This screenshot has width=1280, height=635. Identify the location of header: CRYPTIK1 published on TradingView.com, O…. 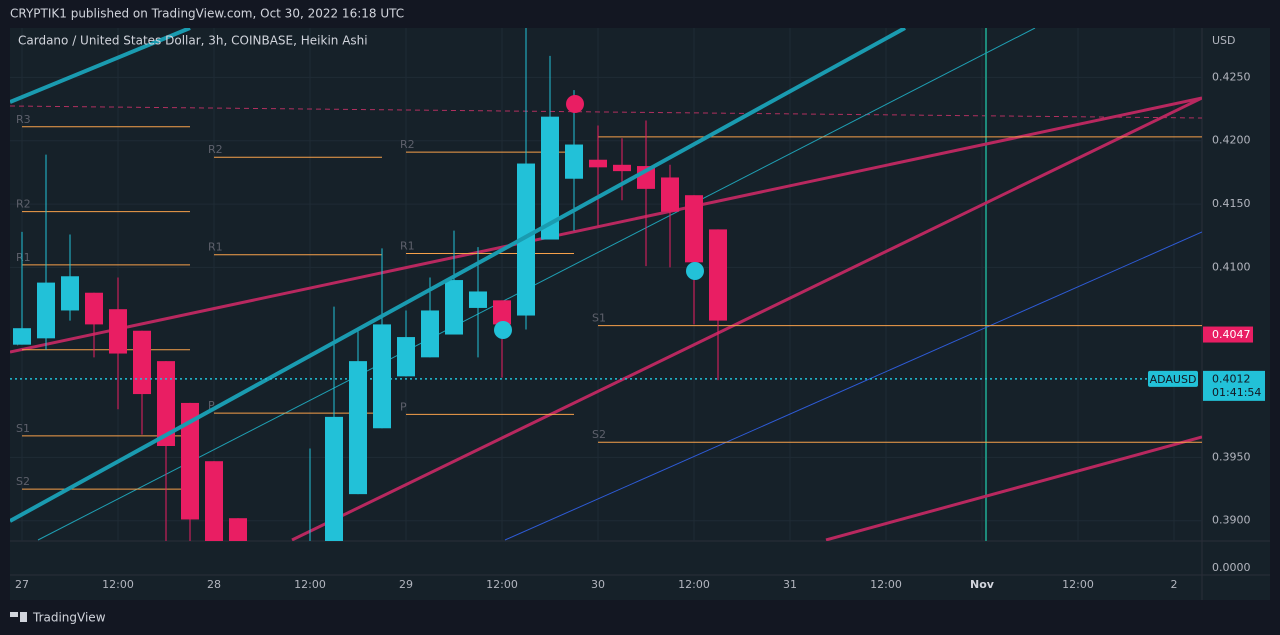
(207, 14).